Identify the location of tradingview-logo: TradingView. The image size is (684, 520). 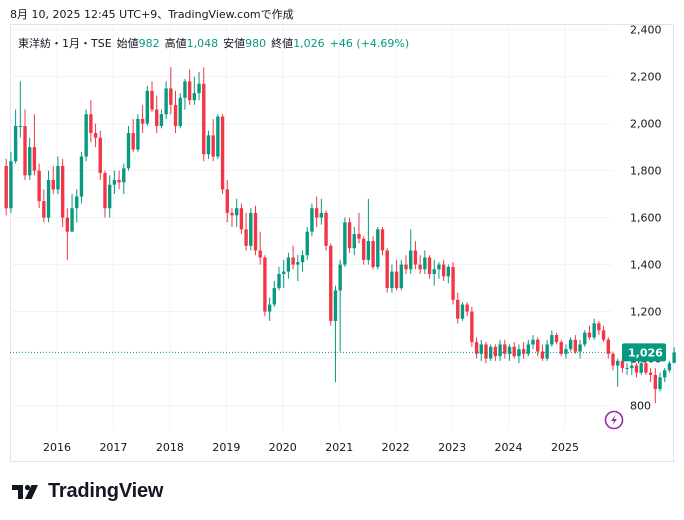
(87, 491).